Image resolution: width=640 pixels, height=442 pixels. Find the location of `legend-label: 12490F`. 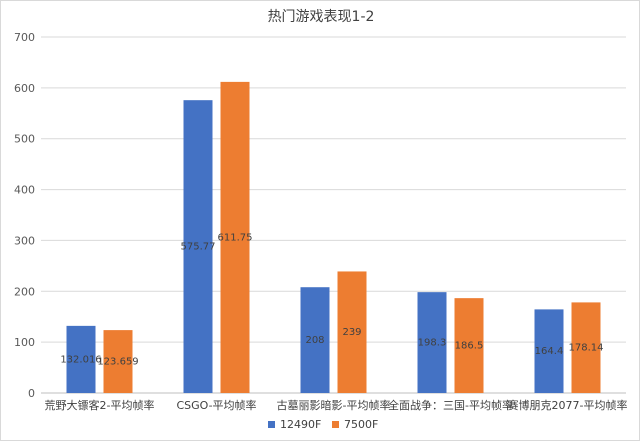

legend-label: 12490F is located at coordinates (300, 424).